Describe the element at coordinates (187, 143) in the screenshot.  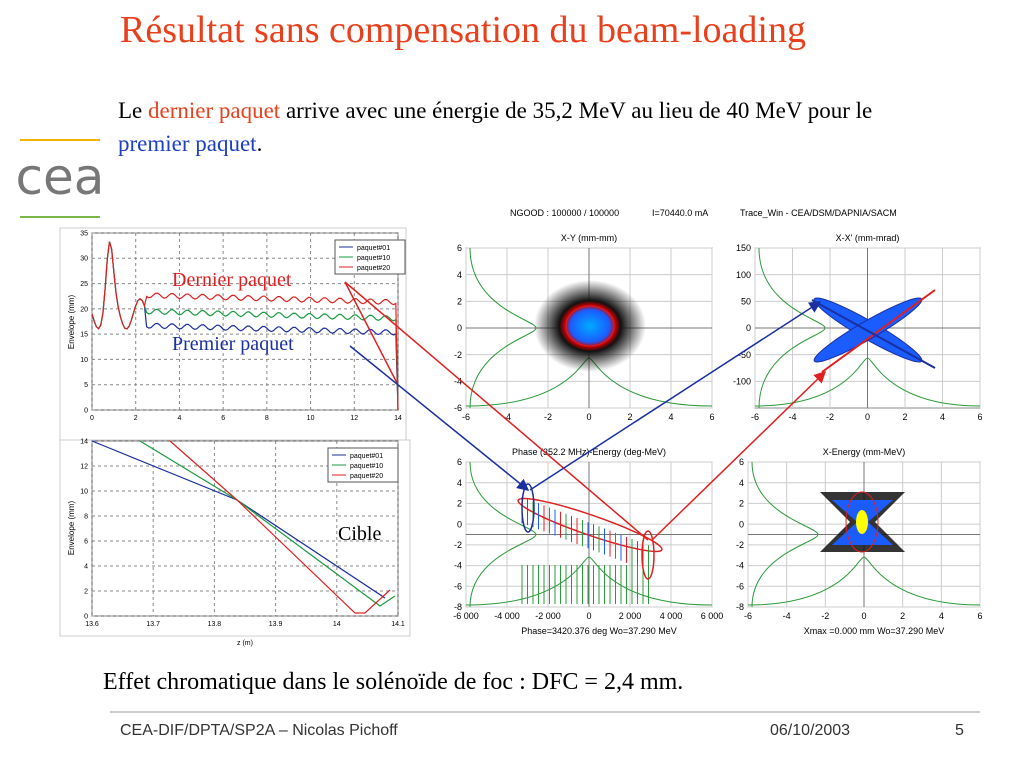
I see `highlight-text: premier paquet` at that location.